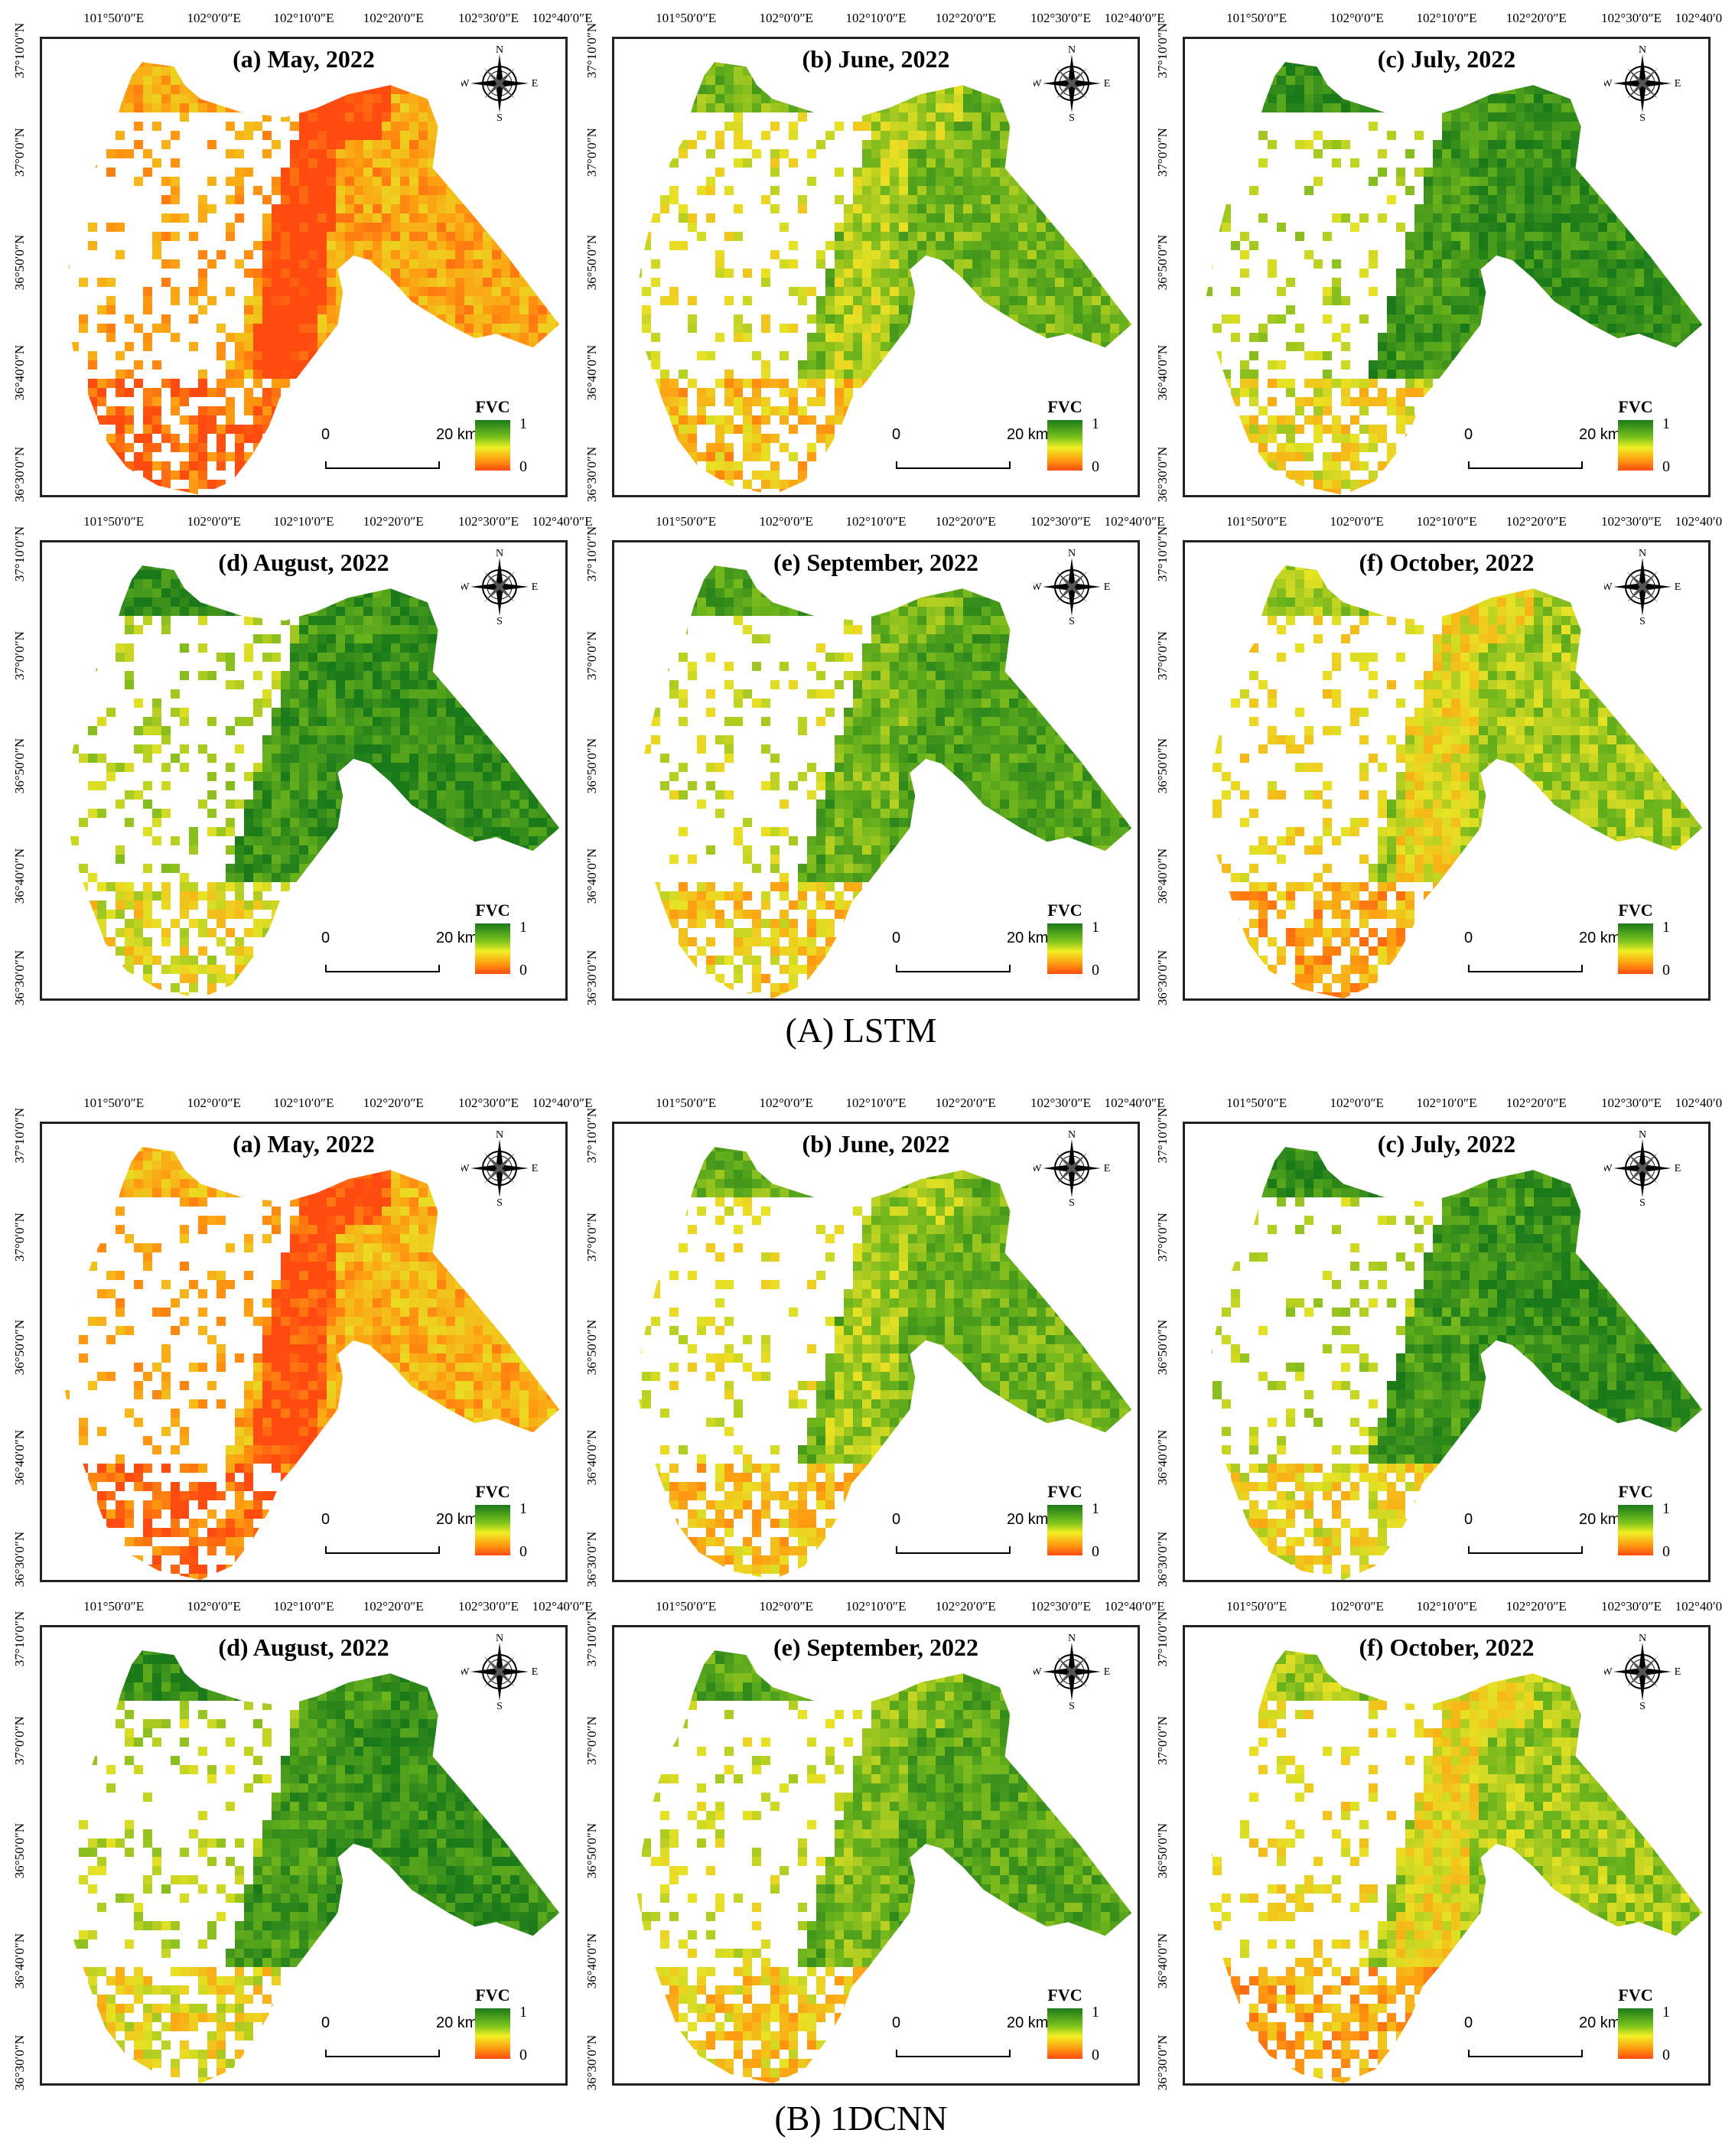 The height and width of the screenshot is (2156, 1722). I want to click on latitude-label: 37°10′0″N, so click(1162, 1135).